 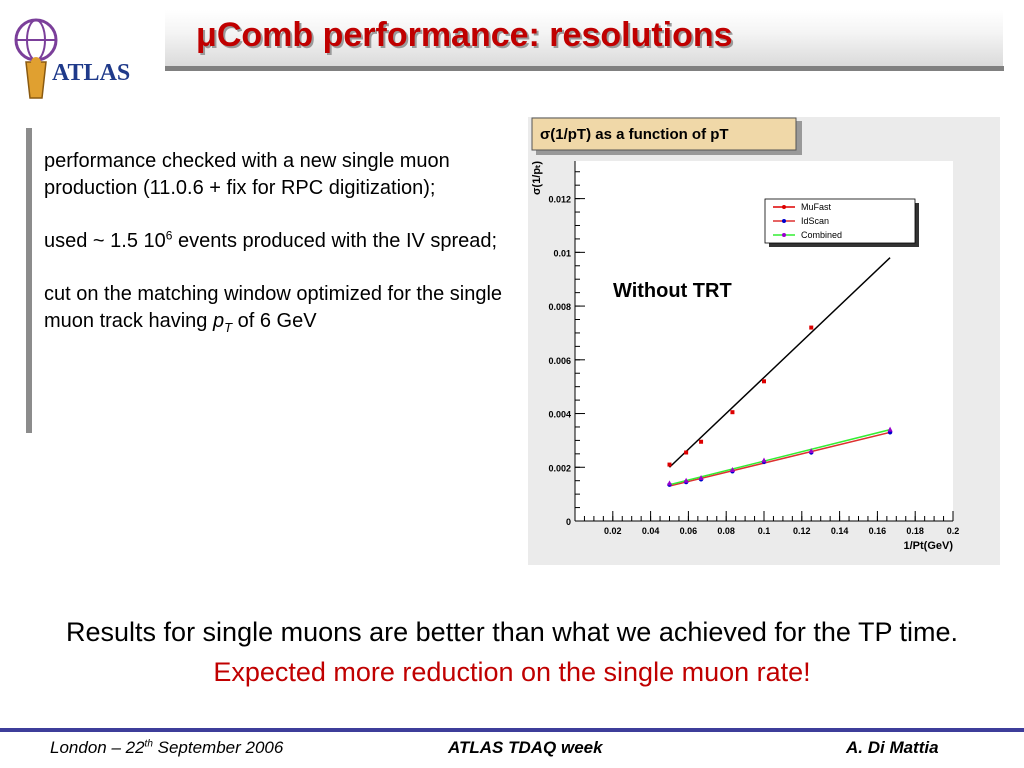 What do you see at coordinates (512, 730) in the screenshot?
I see `footer-rule` at bounding box center [512, 730].